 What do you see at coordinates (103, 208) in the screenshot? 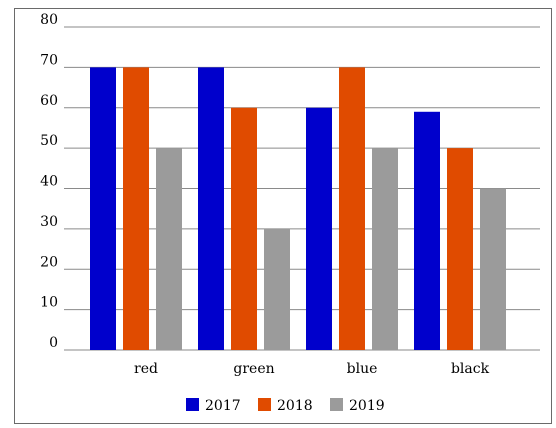
I see `bar-red-2017` at bounding box center [103, 208].